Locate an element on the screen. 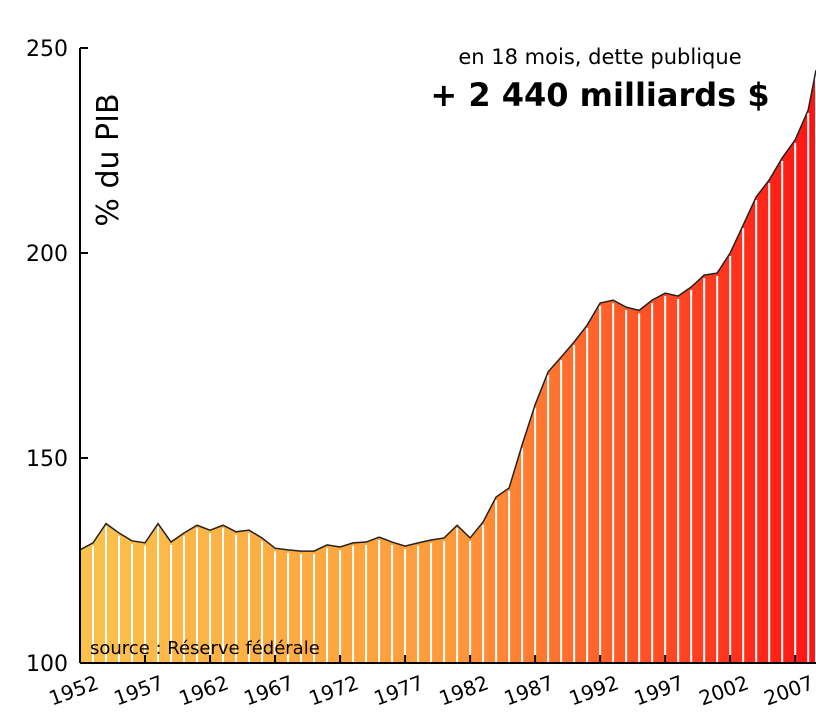 This screenshot has height=725, width=816. y-axis-label: % du PIB is located at coordinates (108, 159).